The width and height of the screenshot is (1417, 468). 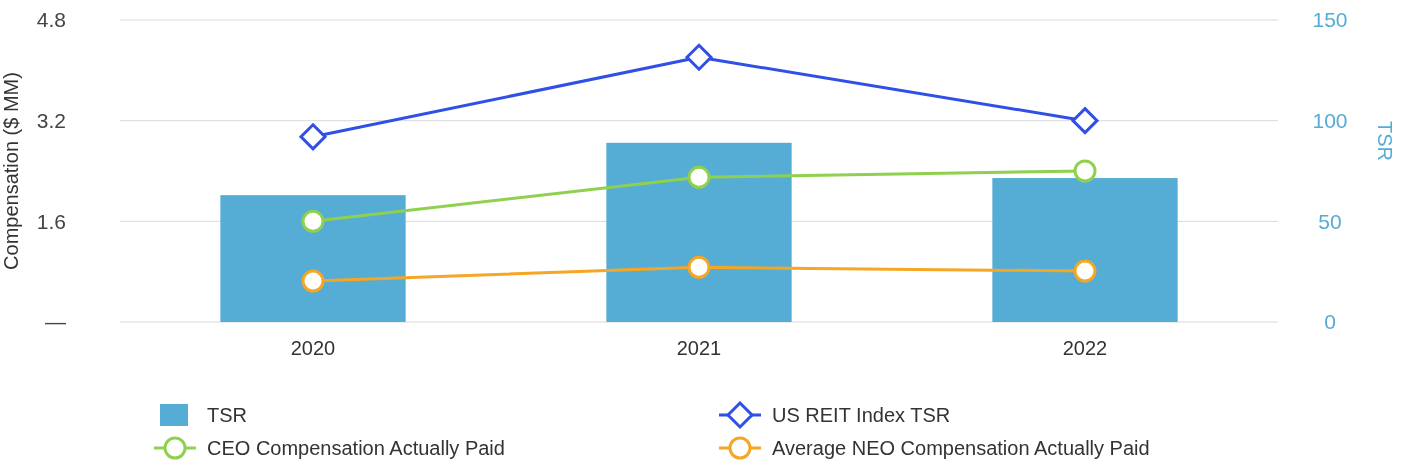 What do you see at coordinates (699, 348) in the screenshot?
I see `x-tick-label: 2021` at bounding box center [699, 348].